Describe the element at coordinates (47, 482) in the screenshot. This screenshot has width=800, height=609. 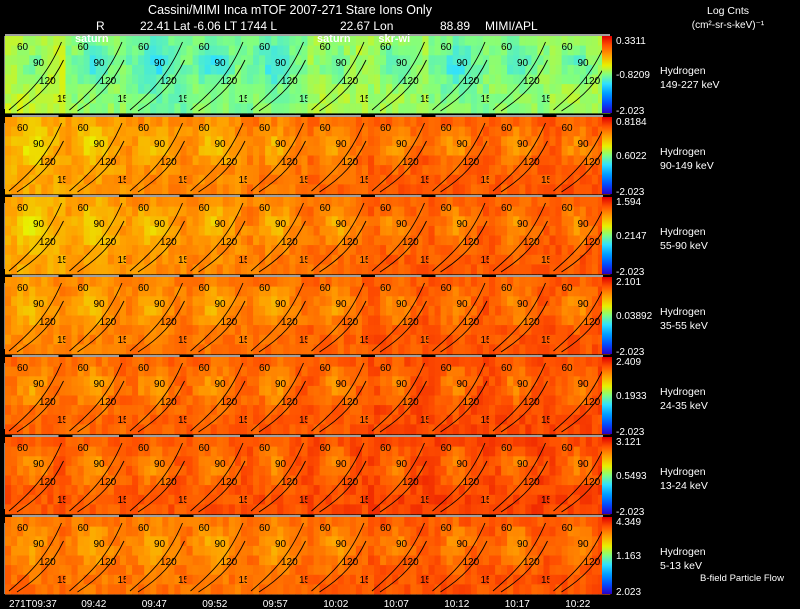
I see `contour-label: 120` at that location.